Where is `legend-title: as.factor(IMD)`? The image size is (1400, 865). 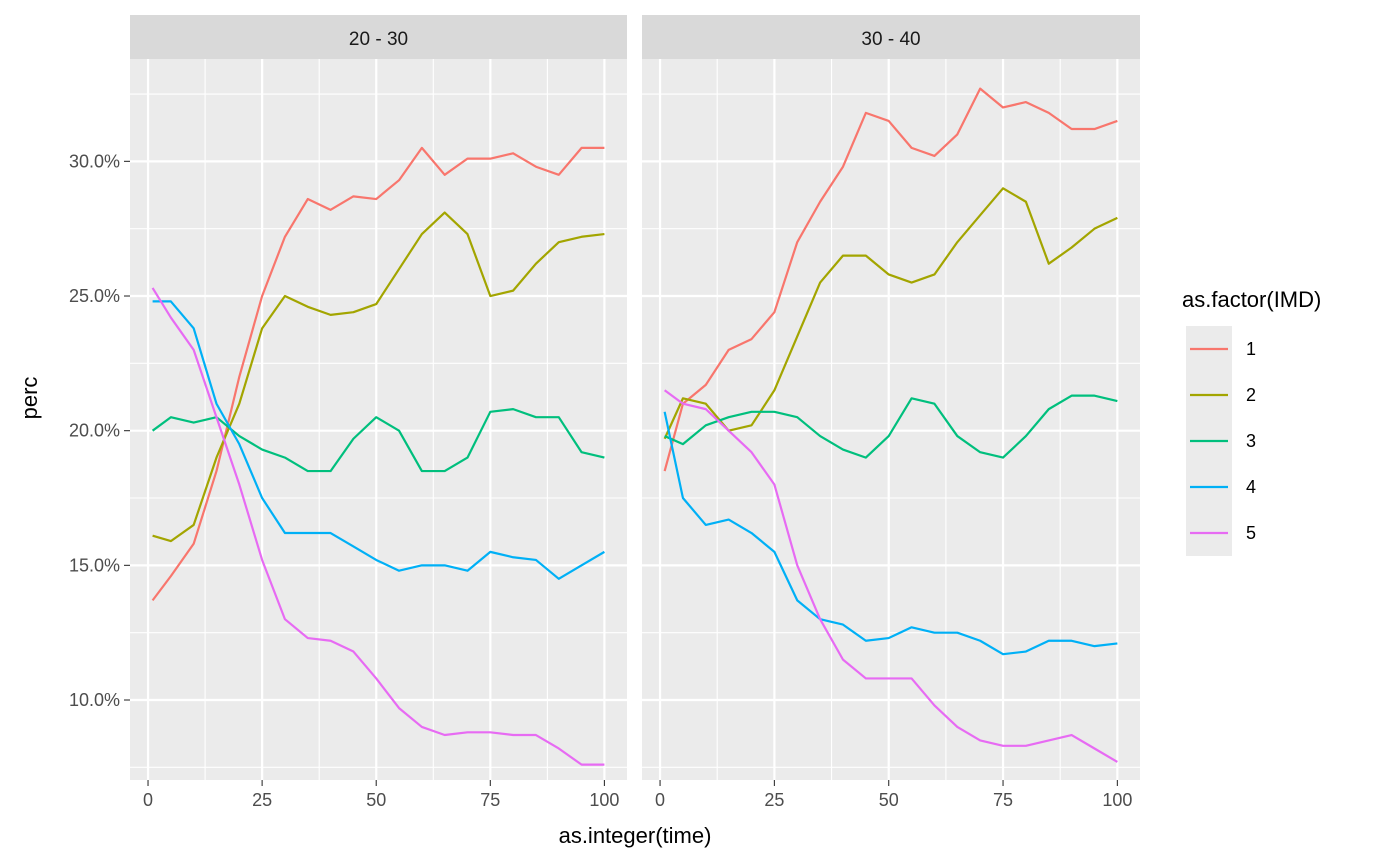
legend-title: as.factor(IMD) is located at coordinates (1251, 299).